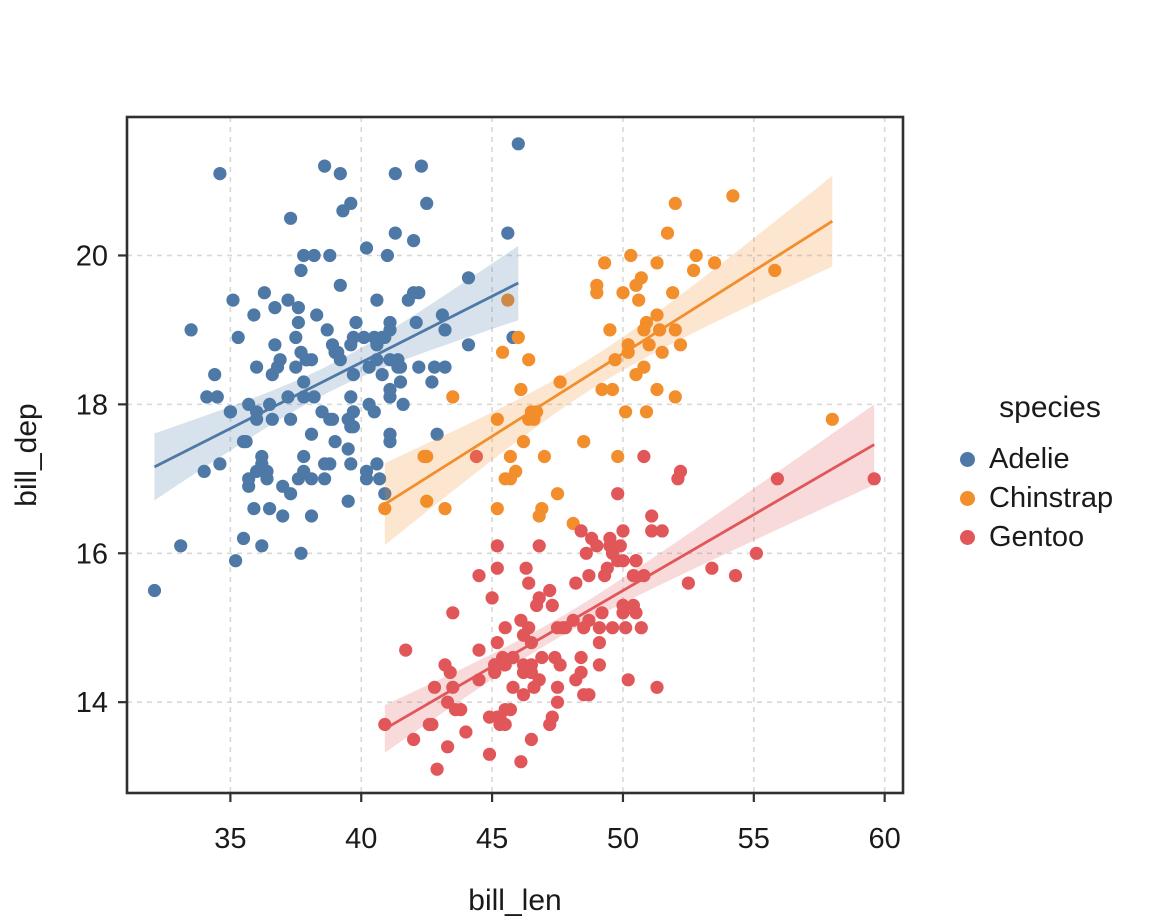  I want to click on x-tick-label: 55, so click(754, 839).